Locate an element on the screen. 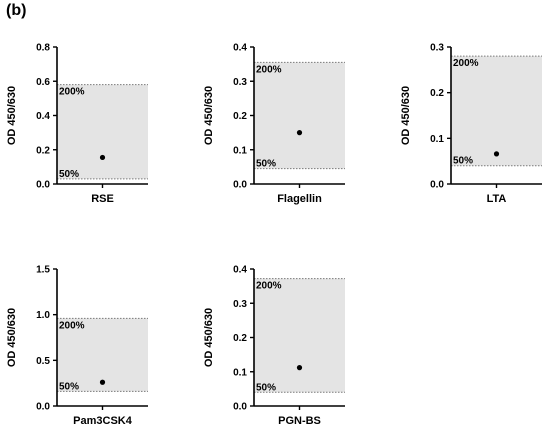  y-tick-label: 1.0 is located at coordinates (43, 315).